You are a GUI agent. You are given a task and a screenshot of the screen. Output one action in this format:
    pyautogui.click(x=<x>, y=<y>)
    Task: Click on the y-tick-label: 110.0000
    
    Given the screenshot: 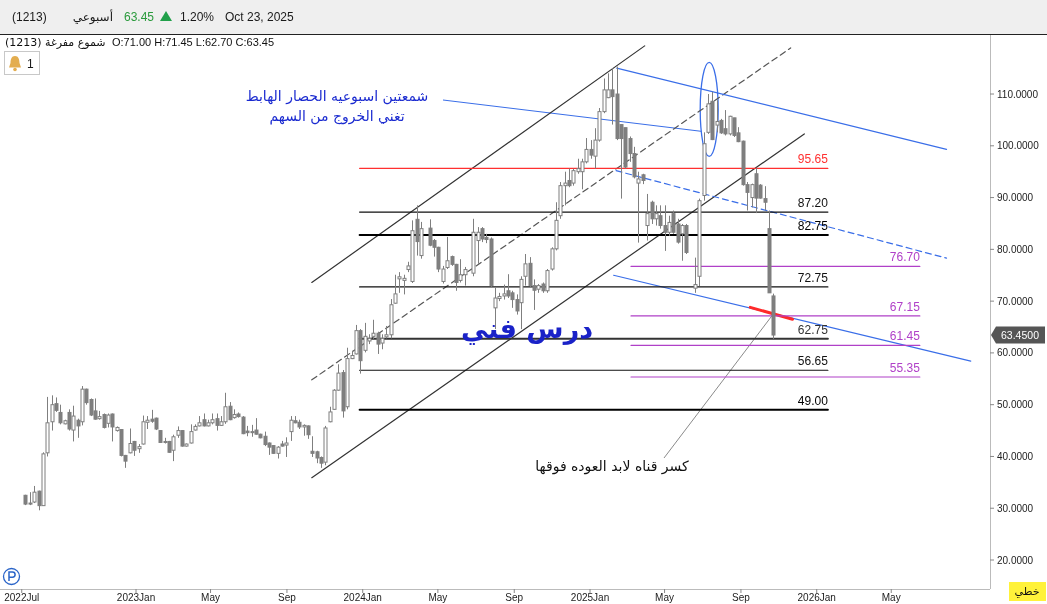 What is the action you would take?
    pyautogui.click(x=1018, y=94)
    